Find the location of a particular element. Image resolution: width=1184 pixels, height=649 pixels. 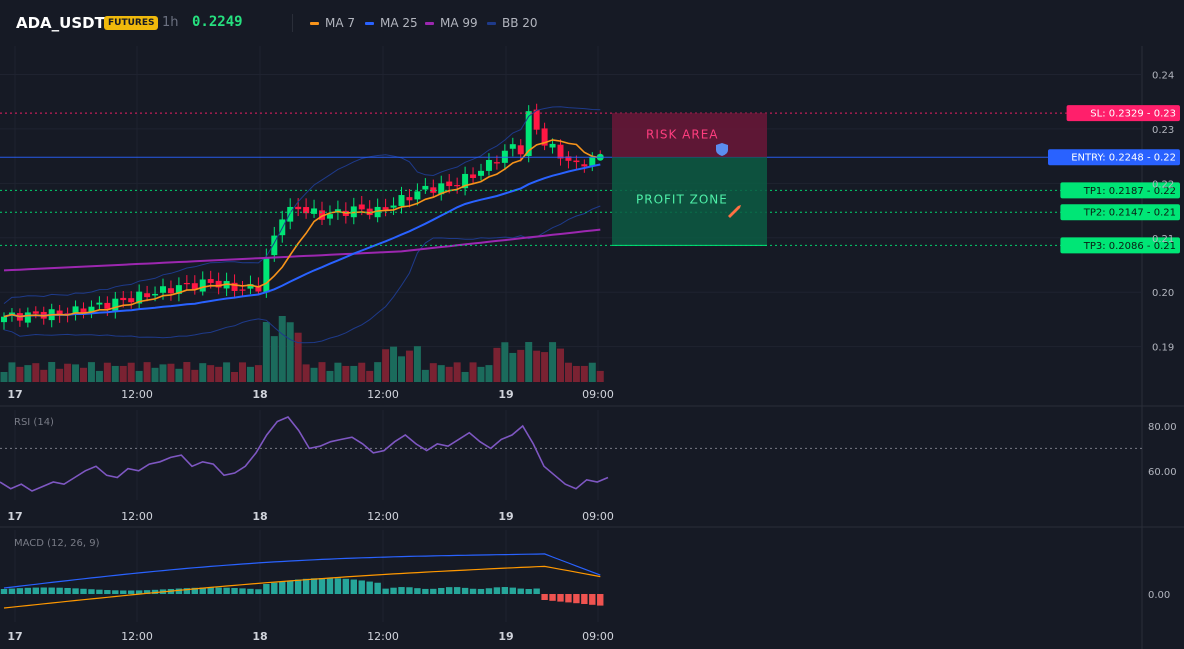

x-tick-label-rsi: 09:00 is located at coordinates (598, 516).